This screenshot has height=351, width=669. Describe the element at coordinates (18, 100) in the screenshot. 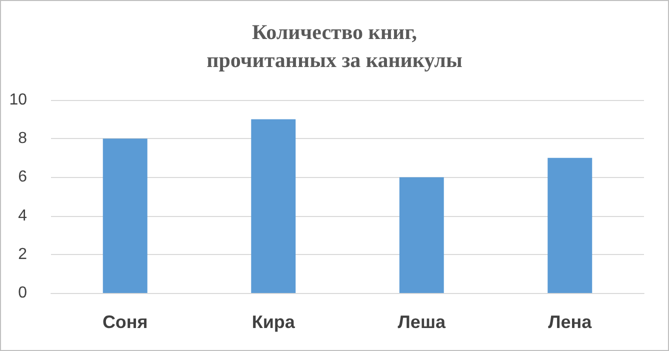

I see `y-tick-label: 10` at that location.